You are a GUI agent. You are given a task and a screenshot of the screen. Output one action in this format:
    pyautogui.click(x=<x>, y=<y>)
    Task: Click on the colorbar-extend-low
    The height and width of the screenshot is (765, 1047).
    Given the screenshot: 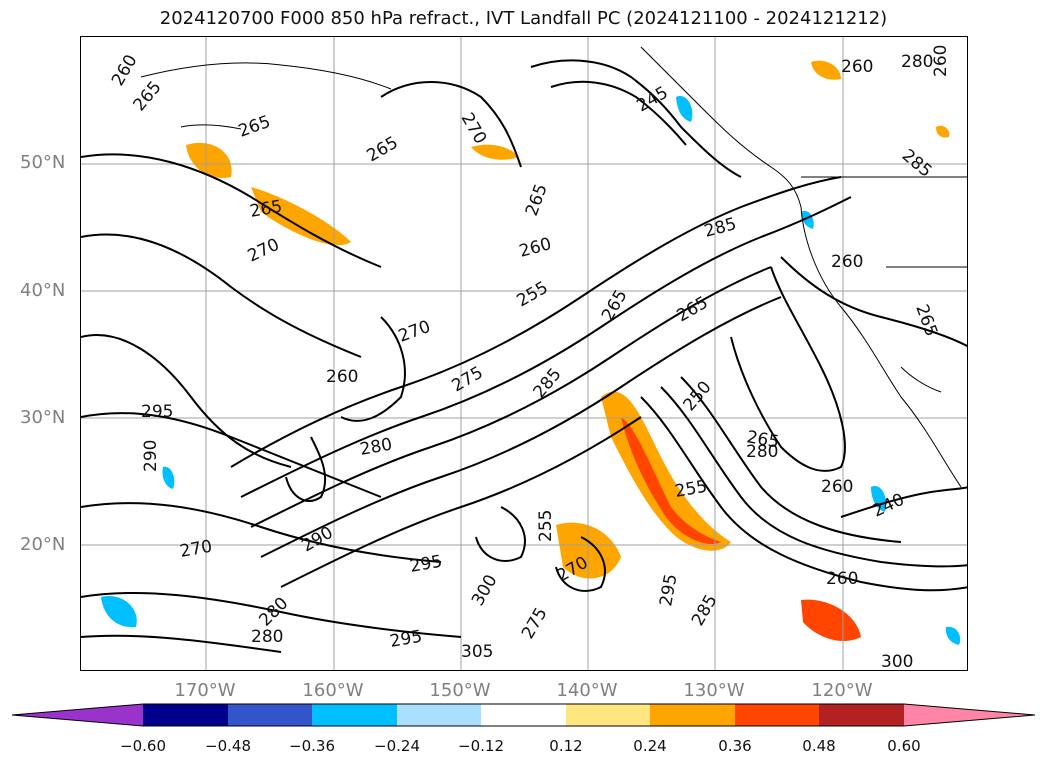 What is the action you would take?
    pyautogui.click(x=77, y=715)
    